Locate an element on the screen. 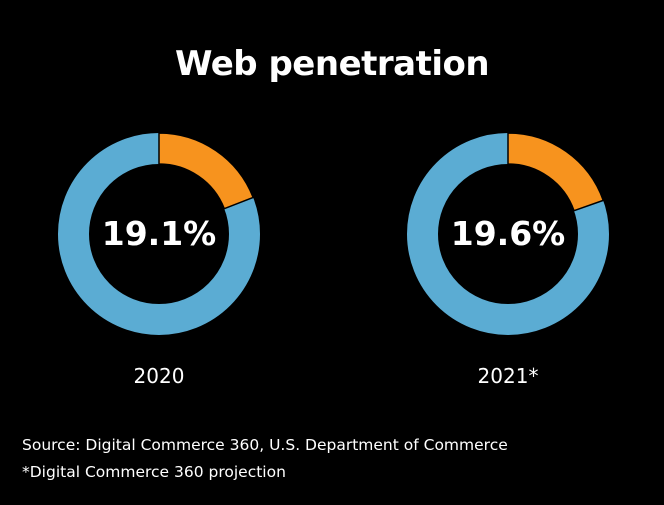  category-label-2020: 2020 is located at coordinates (159, 376).